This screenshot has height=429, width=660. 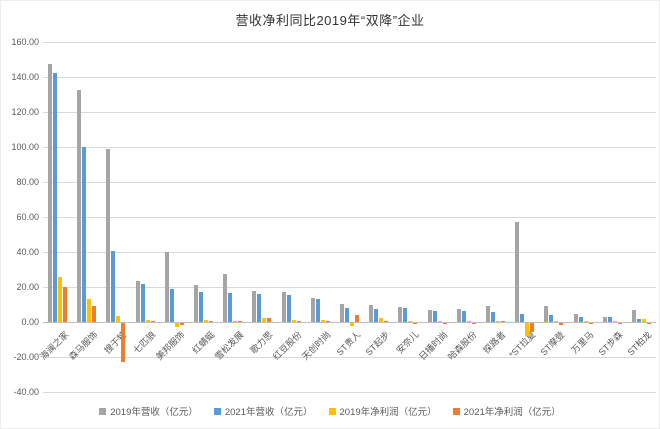 What do you see at coordinates (25, 77) in the screenshot?
I see `y-axis-tick-label: 140.00` at bounding box center [25, 77].